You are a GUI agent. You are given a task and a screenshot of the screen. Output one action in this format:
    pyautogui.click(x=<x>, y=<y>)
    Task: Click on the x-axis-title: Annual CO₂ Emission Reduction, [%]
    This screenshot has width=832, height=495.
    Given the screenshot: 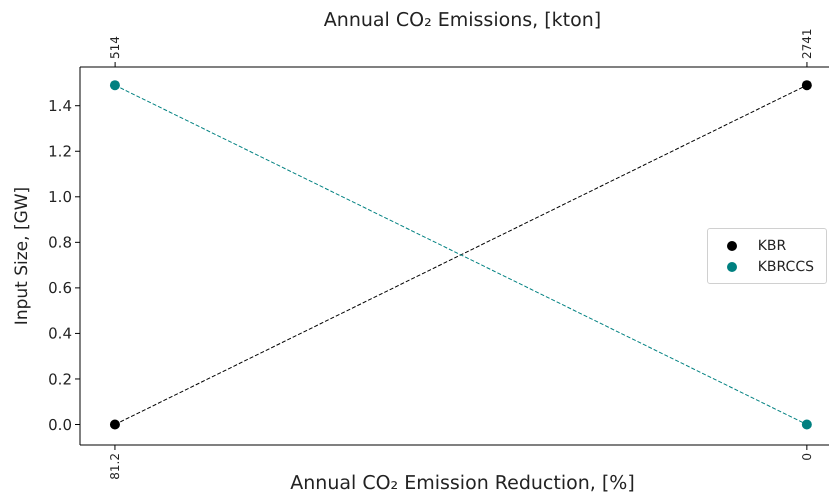 What is the action you would take?
    pyautogui.click(x=462, y=483)
    